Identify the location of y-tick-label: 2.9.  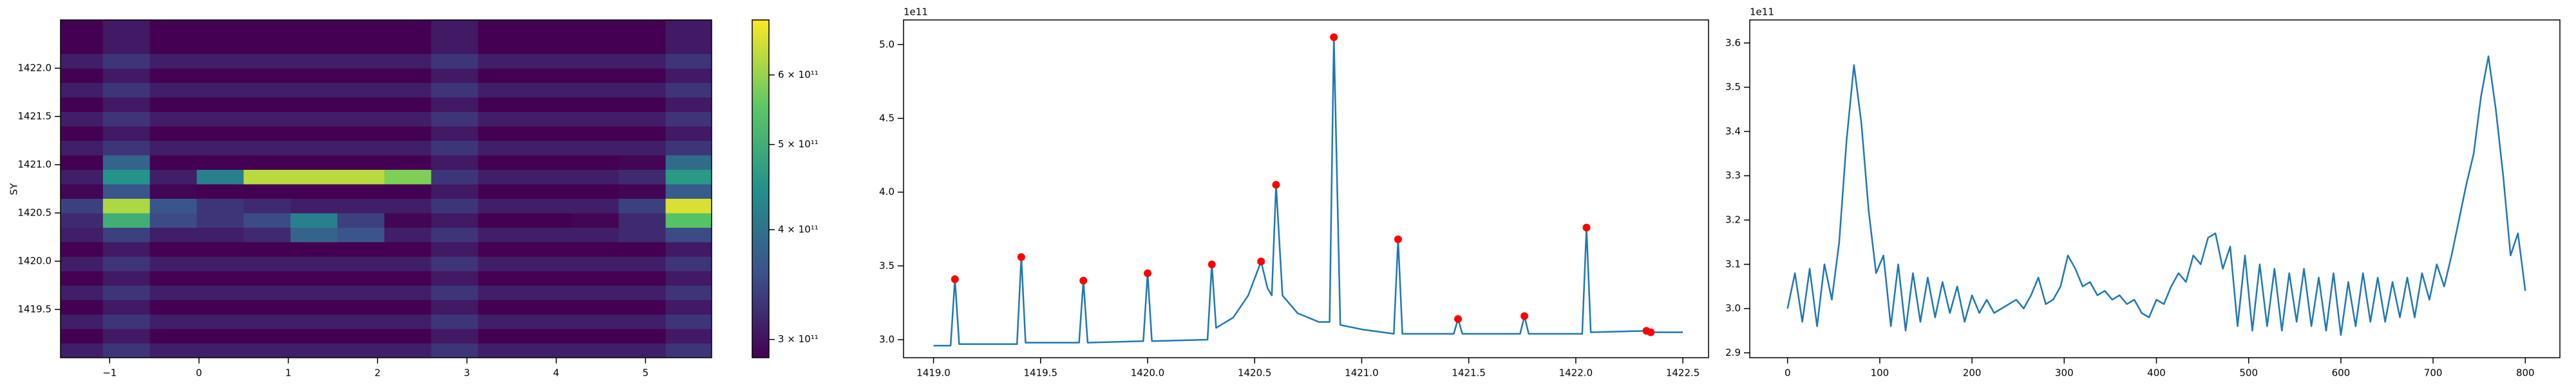
(1733, 352).